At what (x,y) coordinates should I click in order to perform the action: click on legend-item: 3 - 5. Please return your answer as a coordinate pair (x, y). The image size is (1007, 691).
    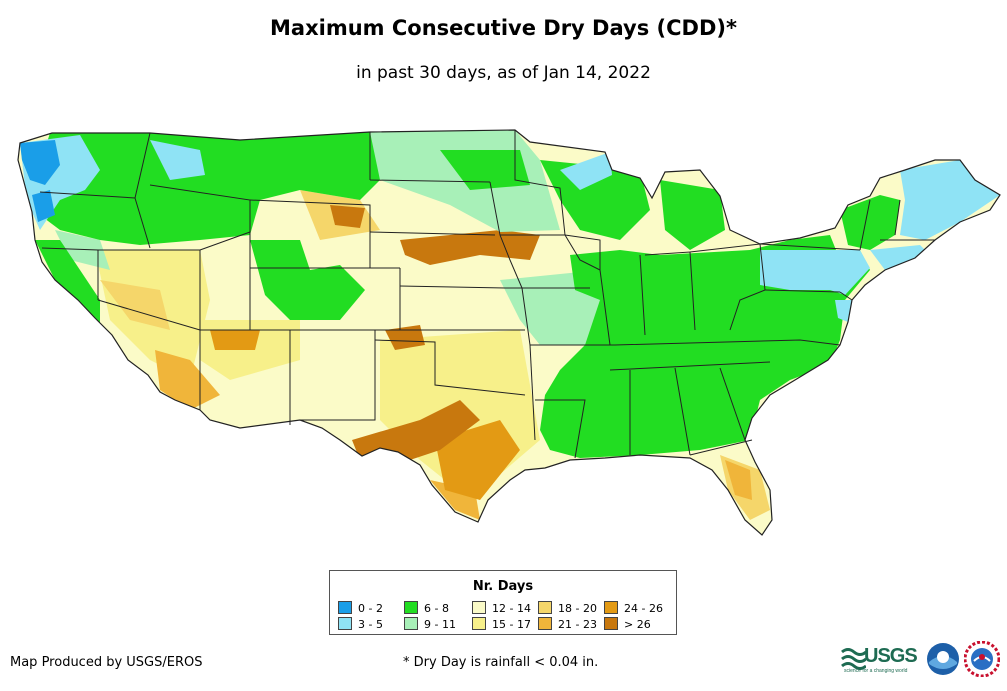
    Looking at the image, I should click on (360, 624).